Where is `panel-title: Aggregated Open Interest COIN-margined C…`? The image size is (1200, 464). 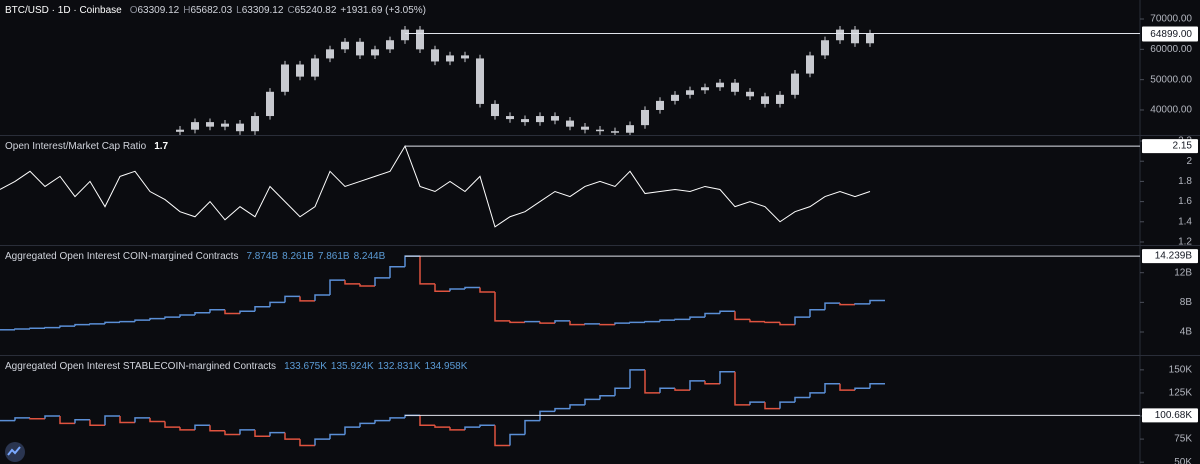
panel-title: Aggregated Open Interest COIN-margined C… is located at coordinates (122, 256).